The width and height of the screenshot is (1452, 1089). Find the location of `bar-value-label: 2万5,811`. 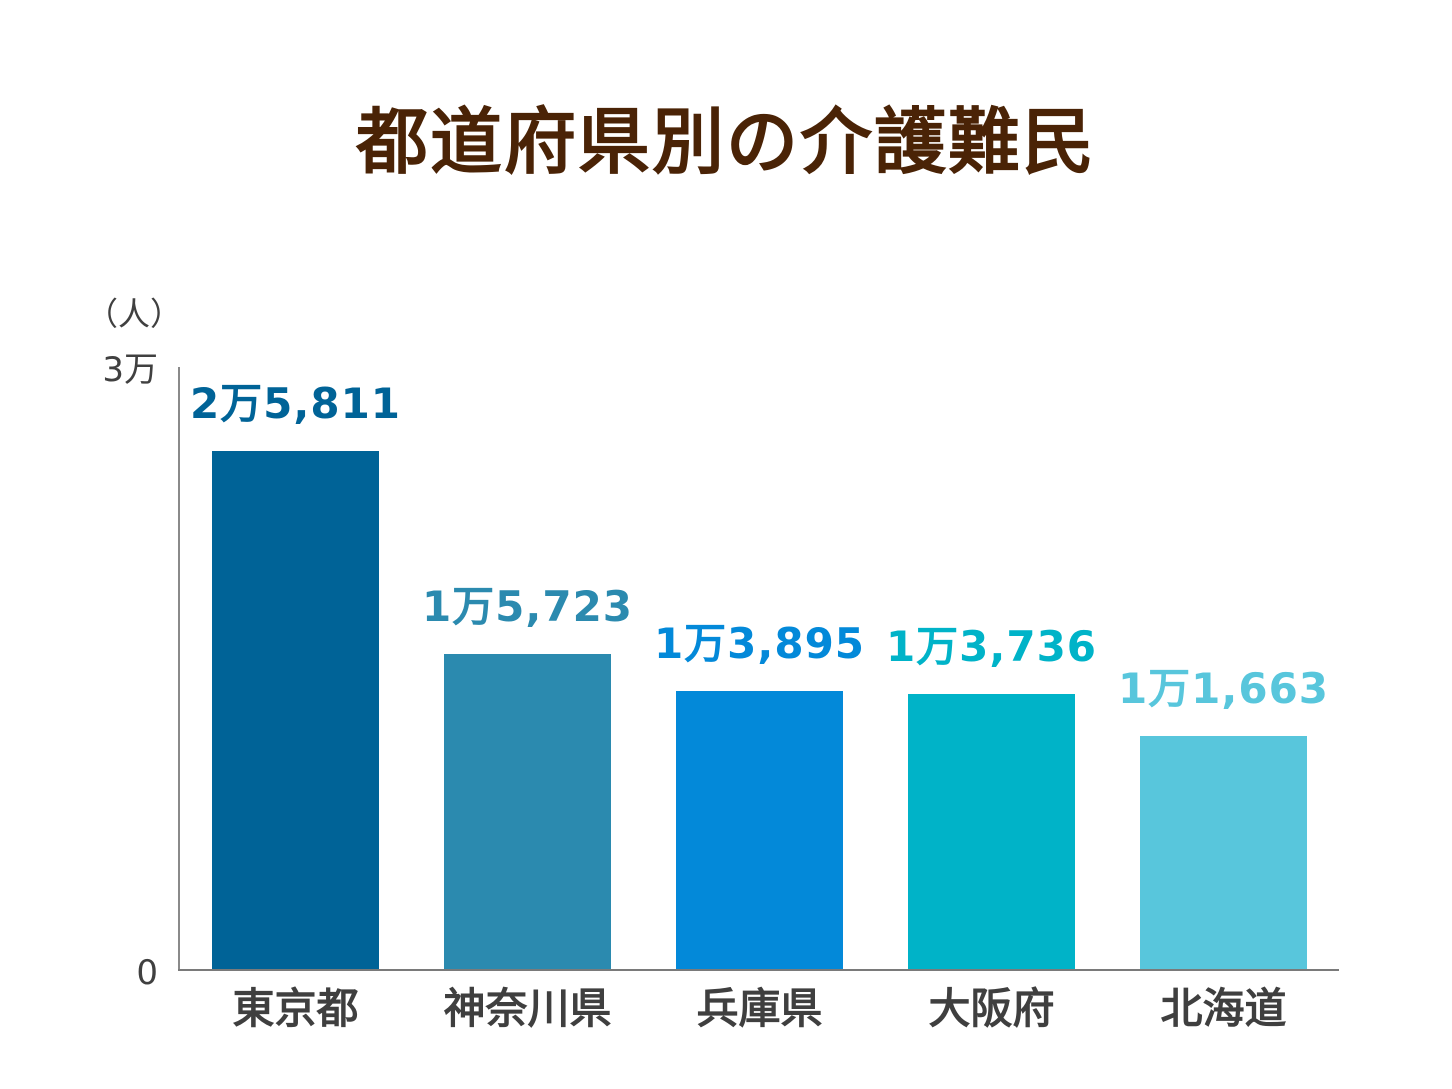

bar-value-label: 2万5,811 is located at coordinates (295, 403).